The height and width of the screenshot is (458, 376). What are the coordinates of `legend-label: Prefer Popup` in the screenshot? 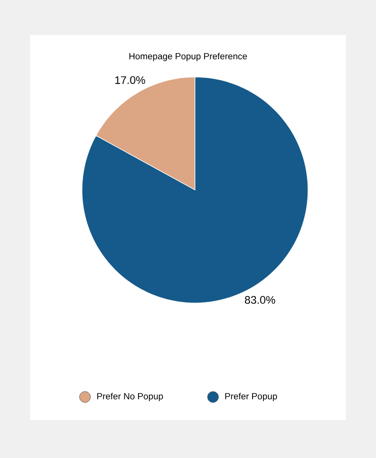 It's located at (251, 397).